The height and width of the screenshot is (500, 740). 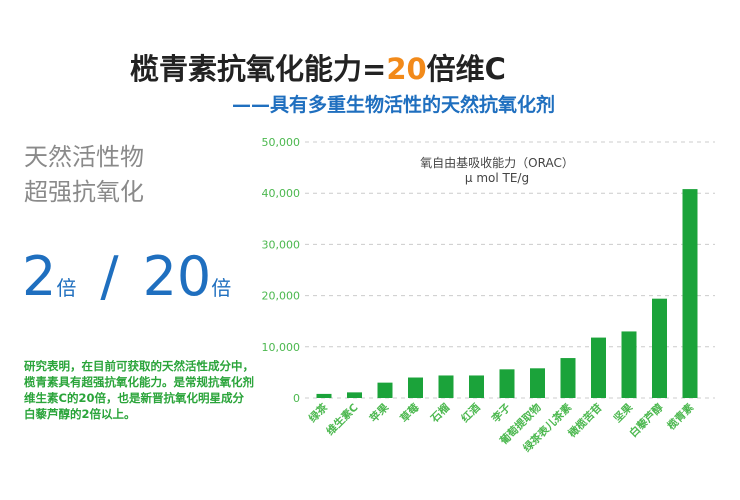 I want to click on ratio-display: 2倍/20倍, so click(x=127, y=276).